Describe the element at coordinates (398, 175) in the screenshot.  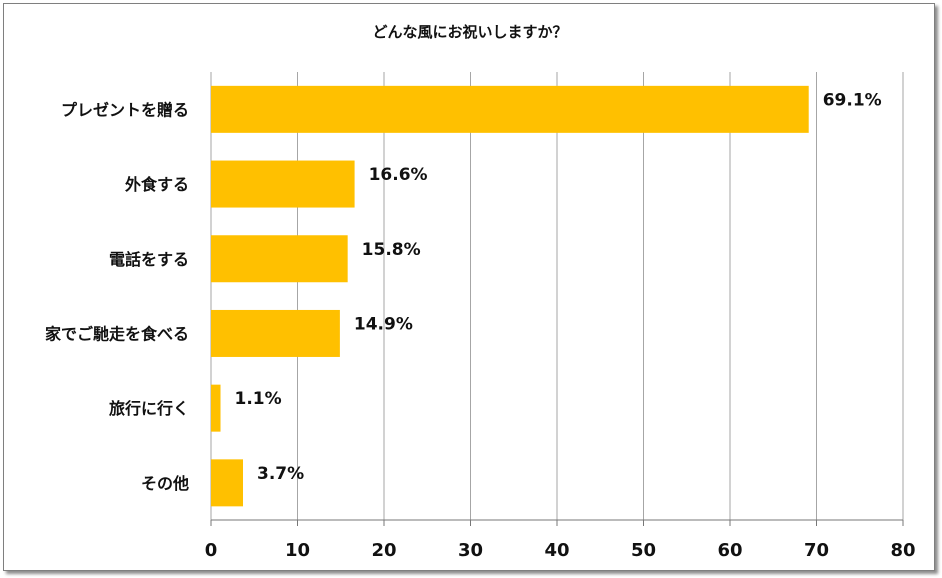
I see `value-label: 16.6%` at that location.